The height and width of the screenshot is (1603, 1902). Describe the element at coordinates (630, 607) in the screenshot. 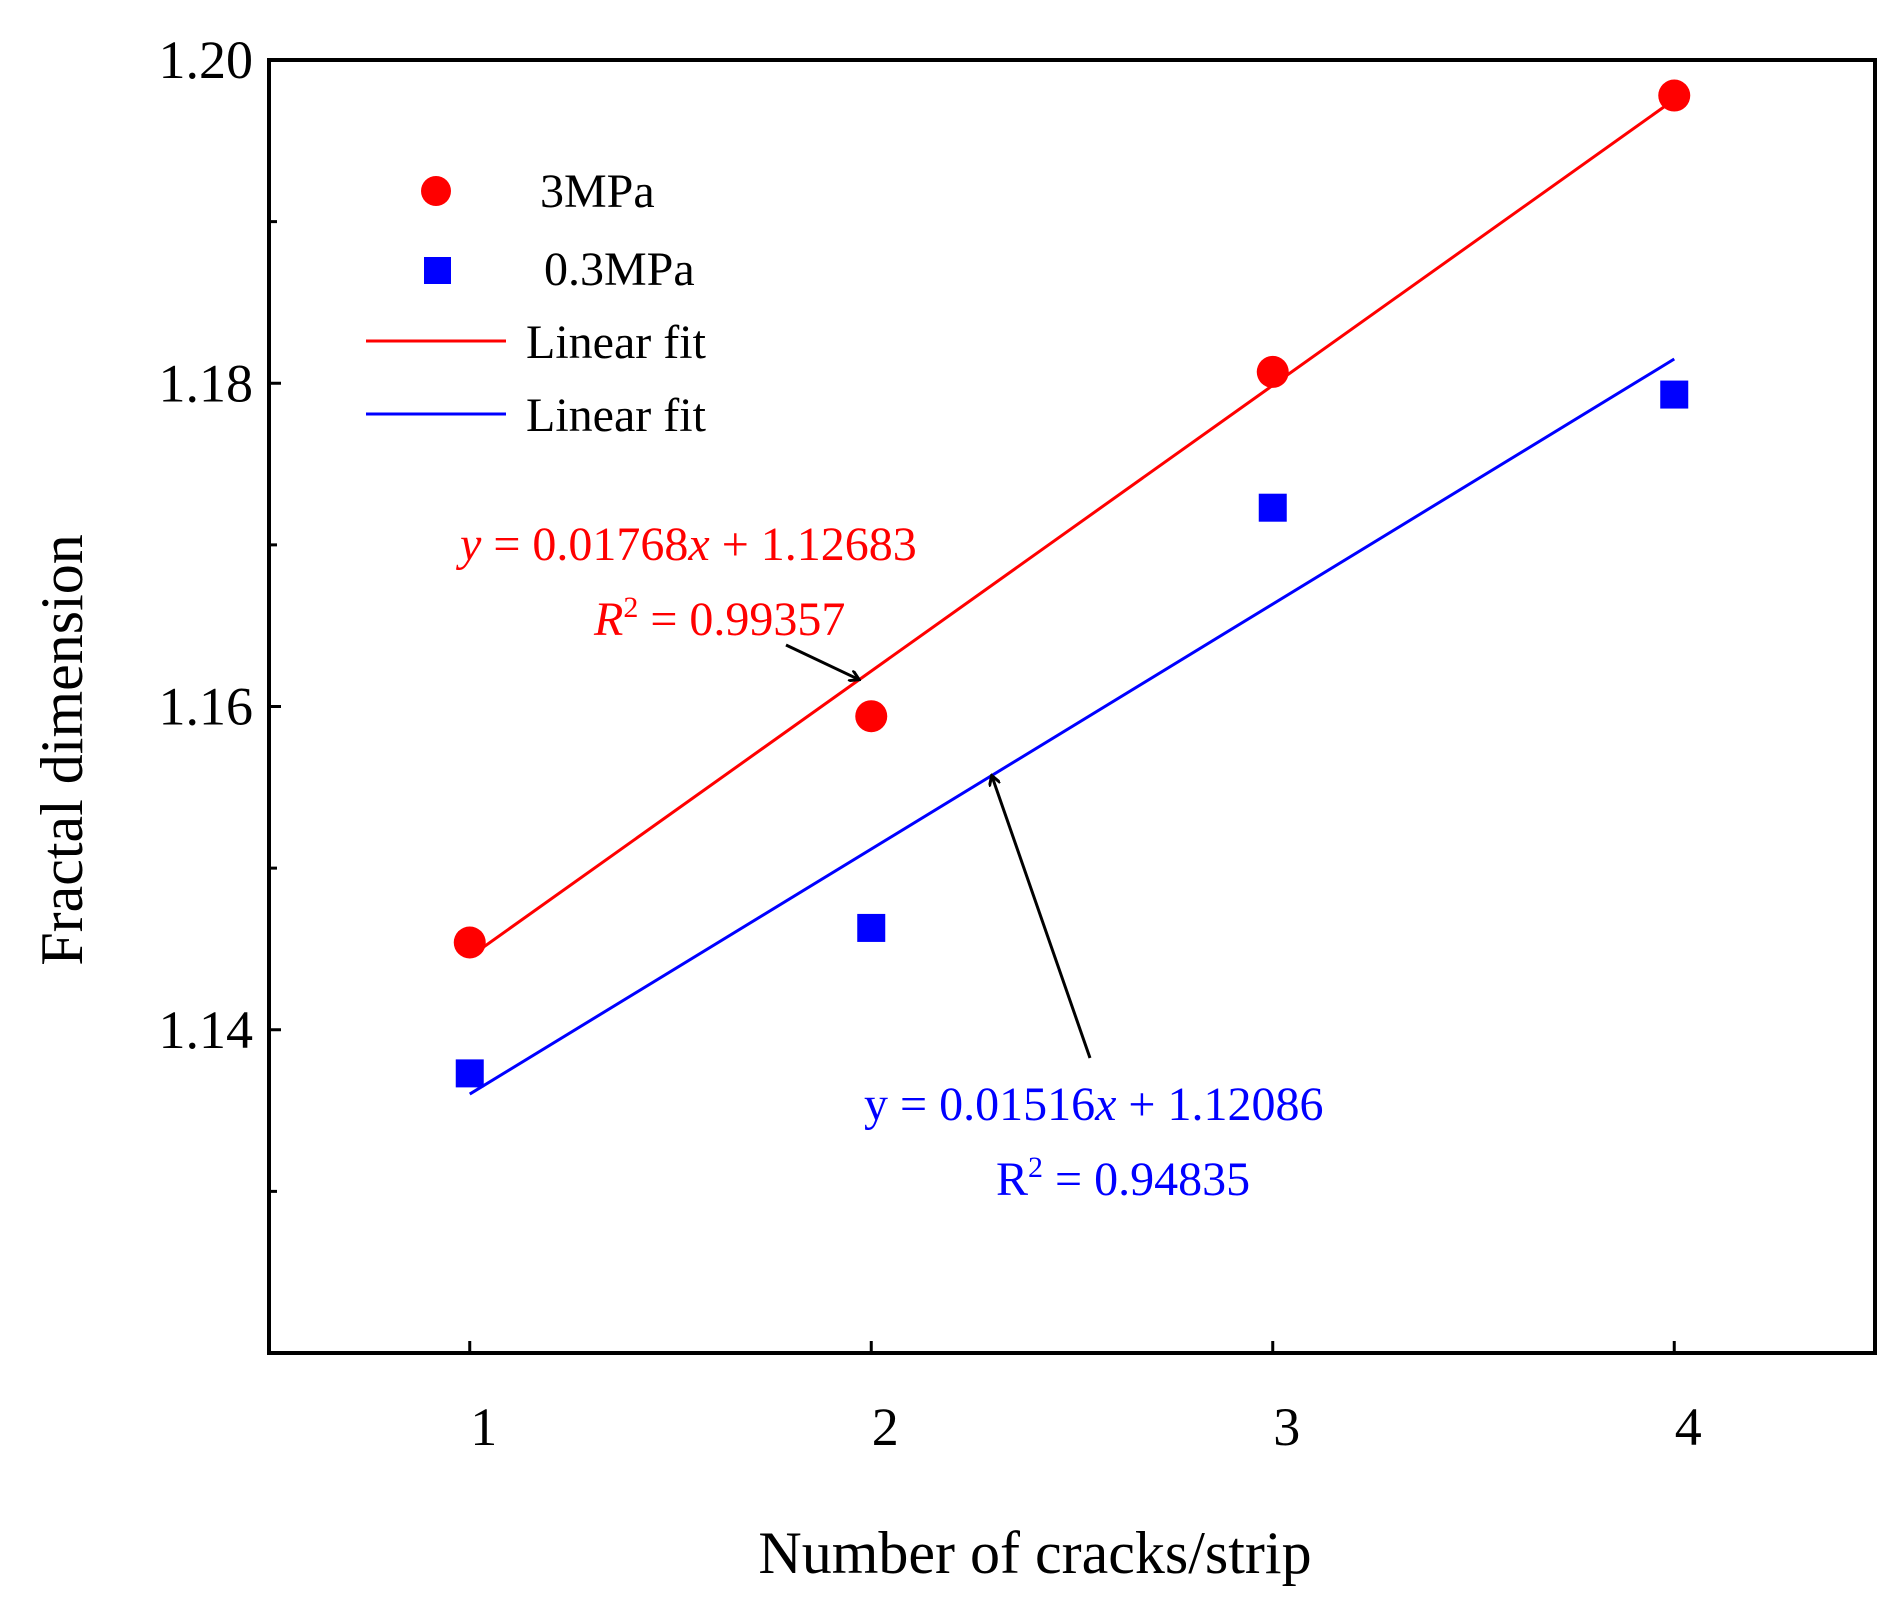

I see `red-r2-sup: 2` at that location.